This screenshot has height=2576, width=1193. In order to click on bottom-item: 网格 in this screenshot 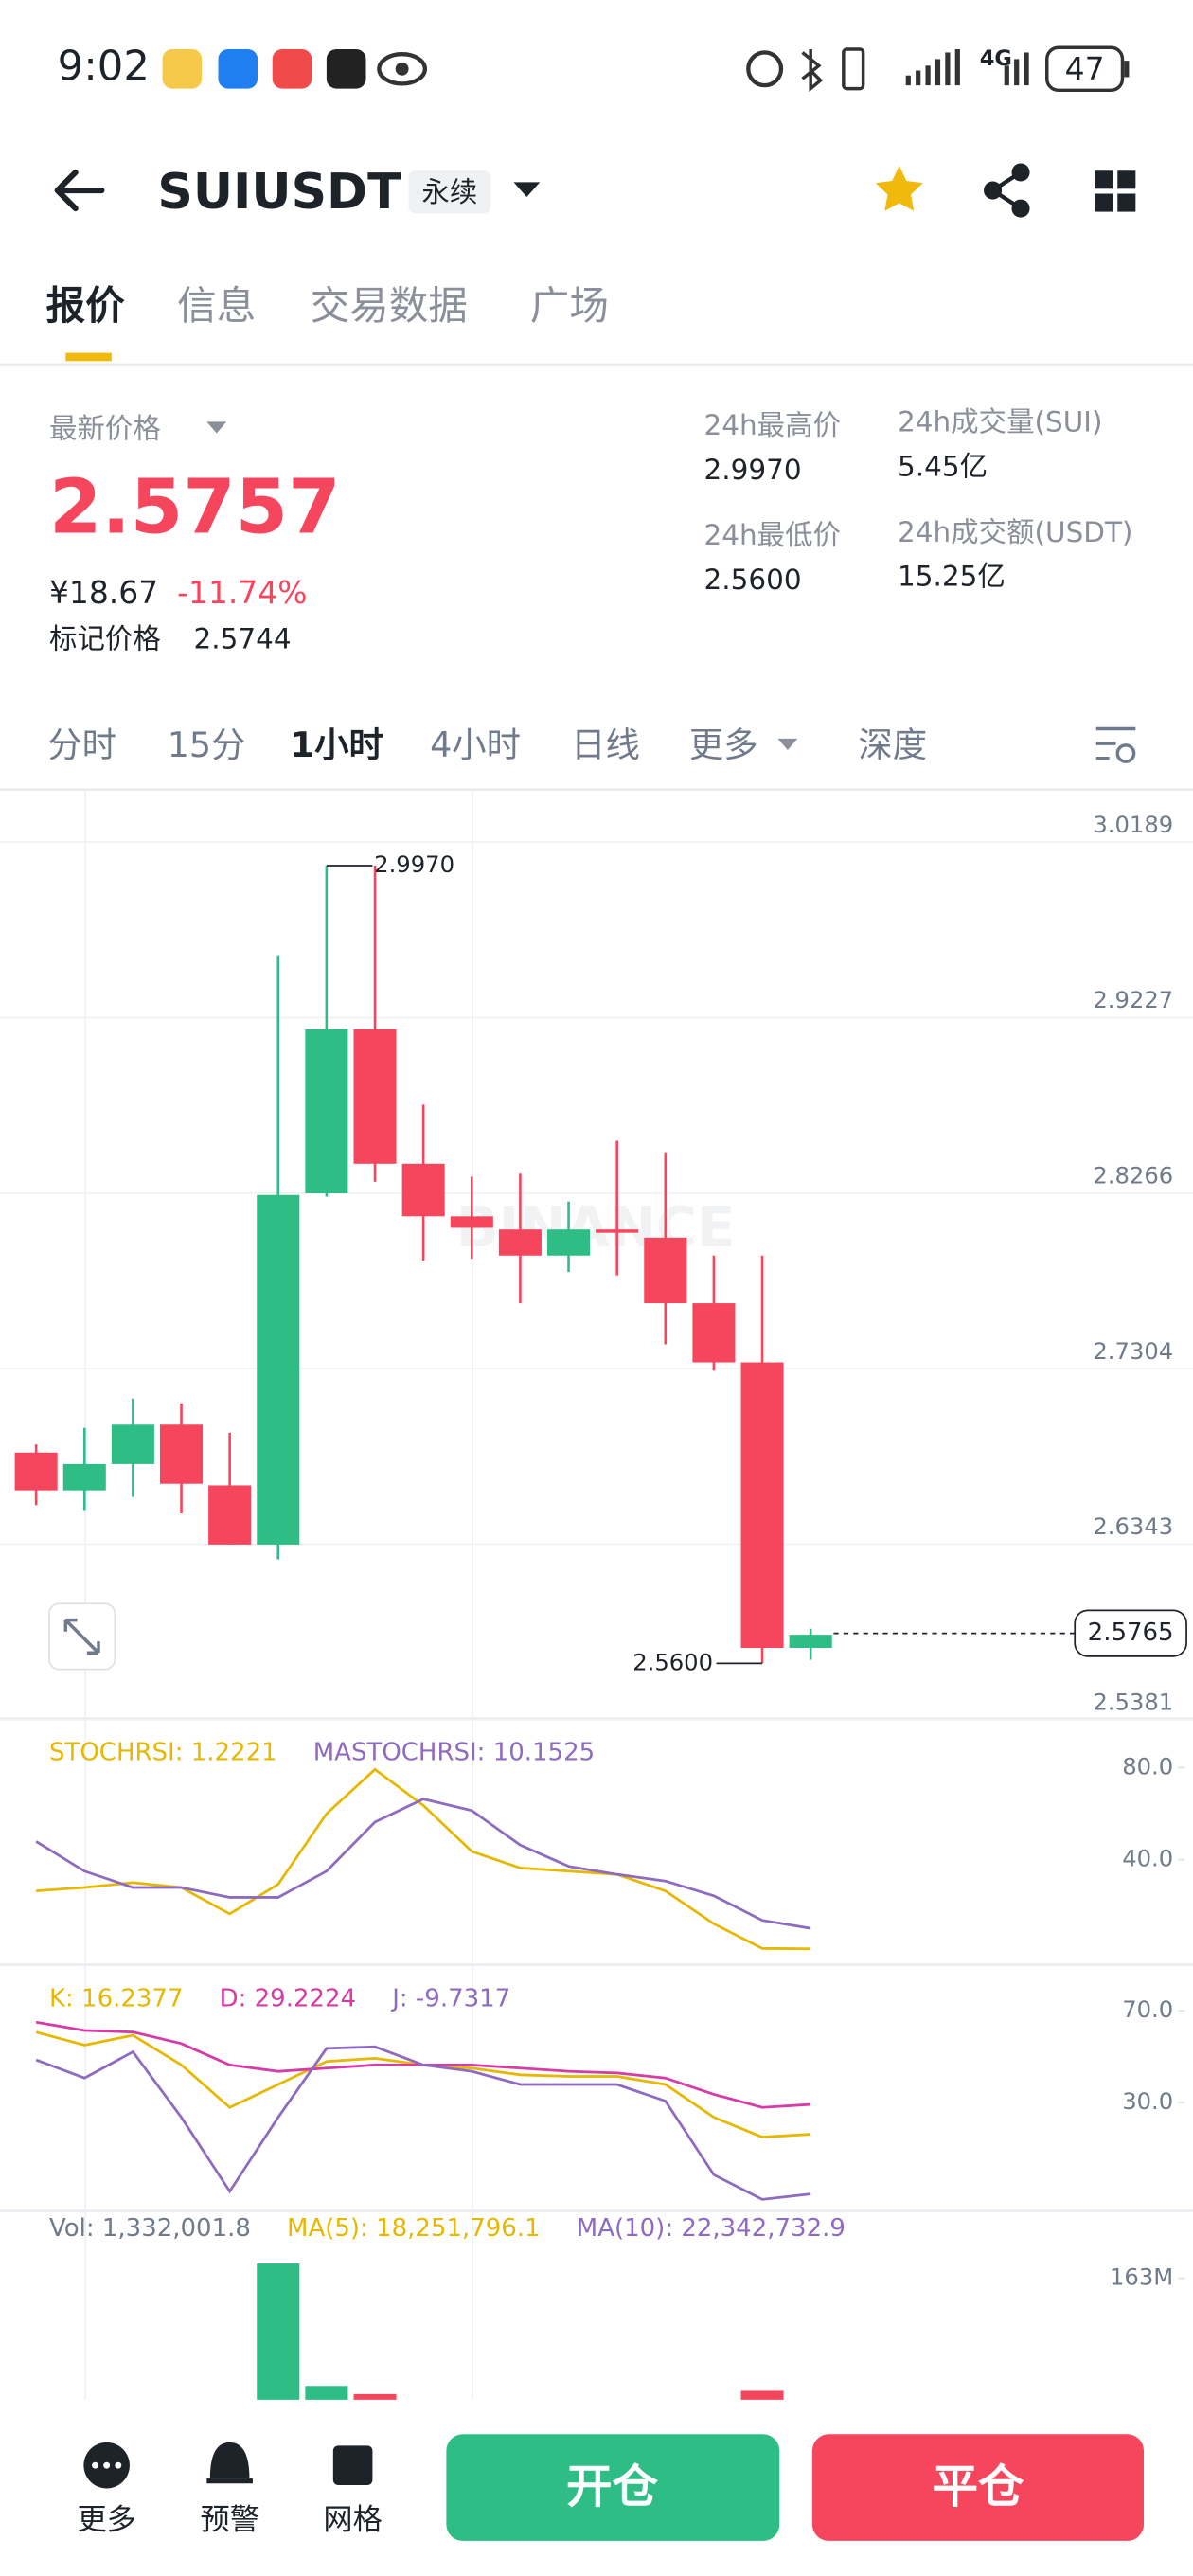, I will do `click(352, 2520)`.